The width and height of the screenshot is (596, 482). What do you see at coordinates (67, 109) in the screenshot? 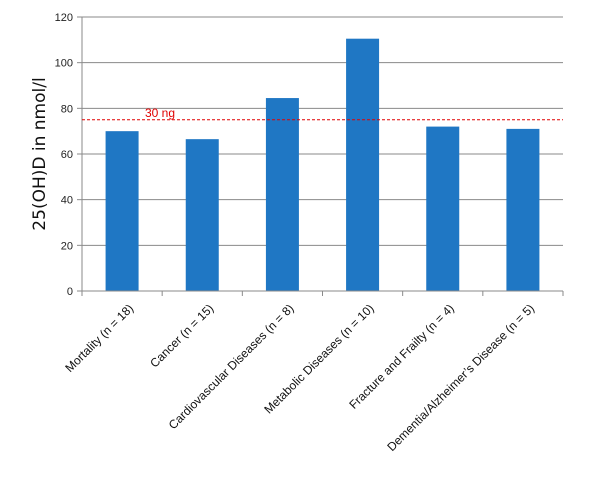
I see `y-tick-label: 80` at bounding box center [67, 109].